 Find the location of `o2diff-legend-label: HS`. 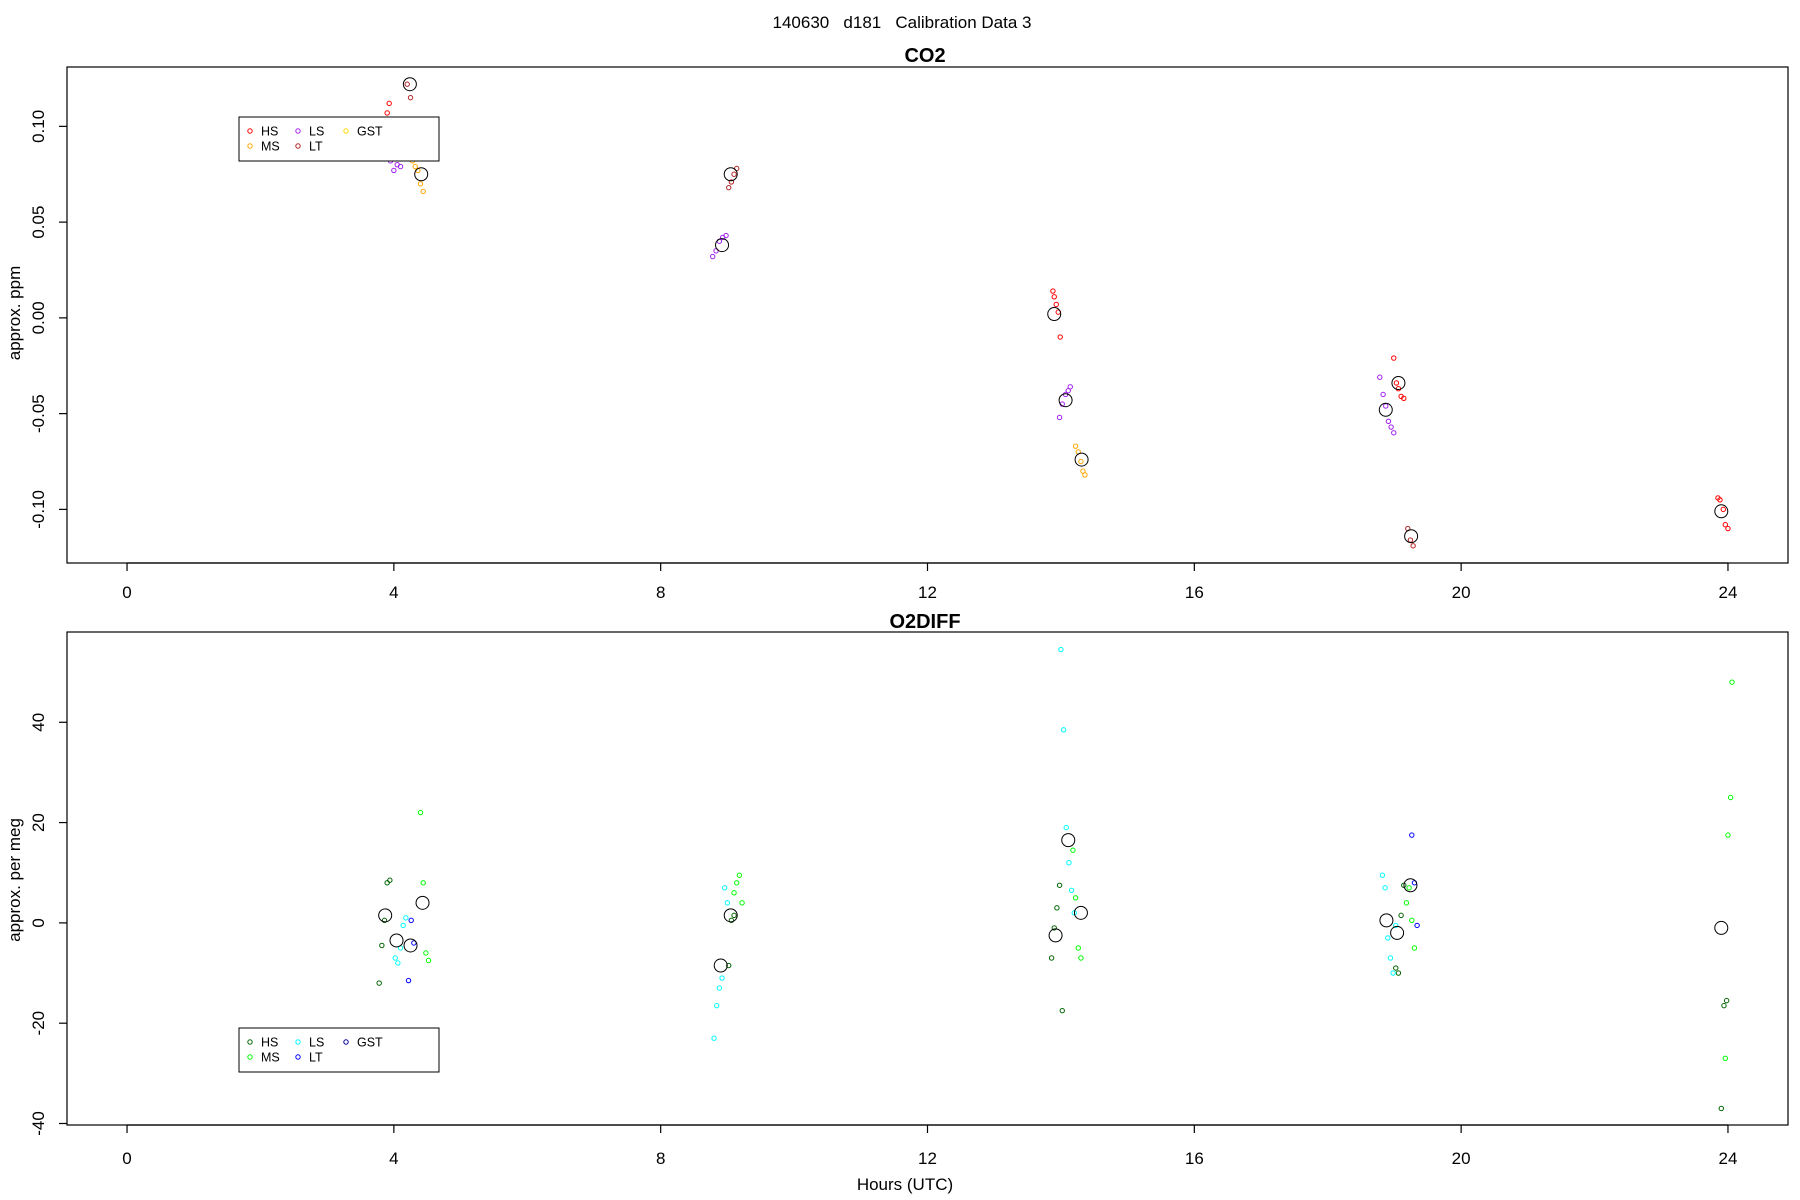

o2diff-legend-label: HS is located at coordinates (269, 1043).